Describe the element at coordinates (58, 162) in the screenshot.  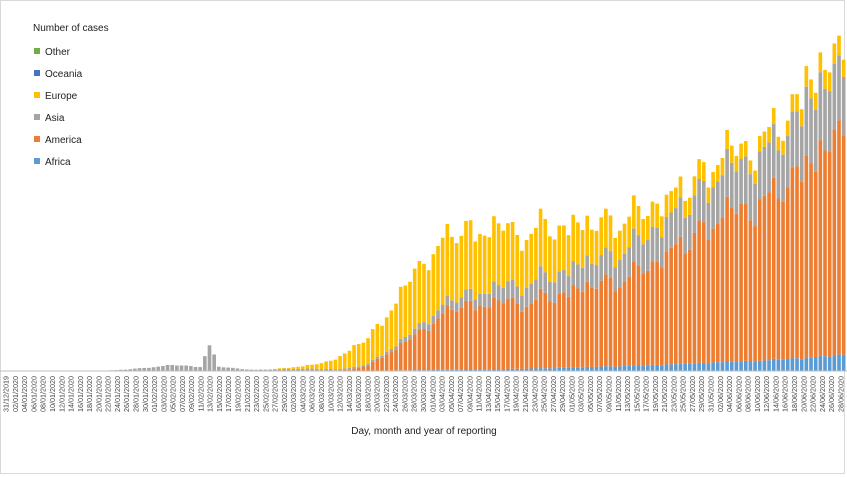
I see `legend-label-africa: Africa` at that location.